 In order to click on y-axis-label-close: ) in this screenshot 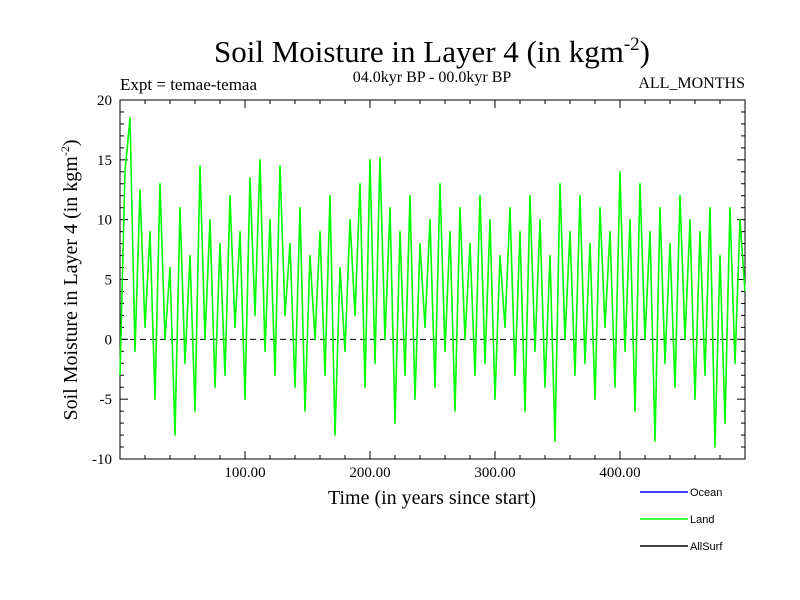, I will do `click(71, 142)`.